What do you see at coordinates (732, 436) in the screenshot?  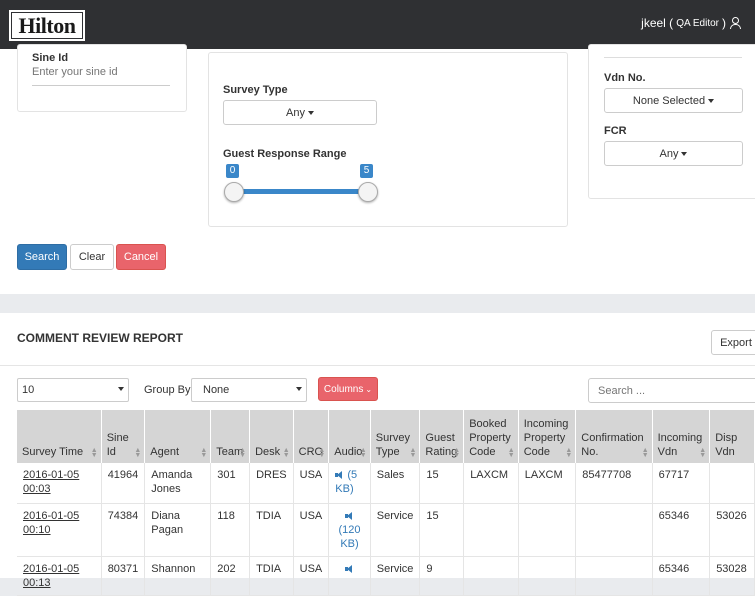 I see `column-header: Disp Vdn` at bounding box center [732, 436].